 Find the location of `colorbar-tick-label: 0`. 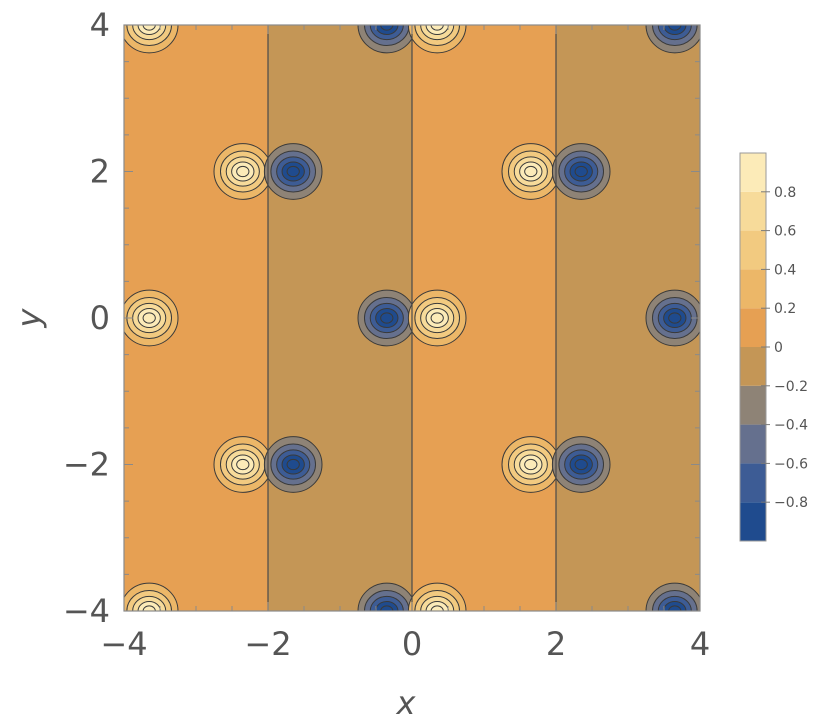

colorbar-tick-label: 0 is located at coordinates (778, 348).